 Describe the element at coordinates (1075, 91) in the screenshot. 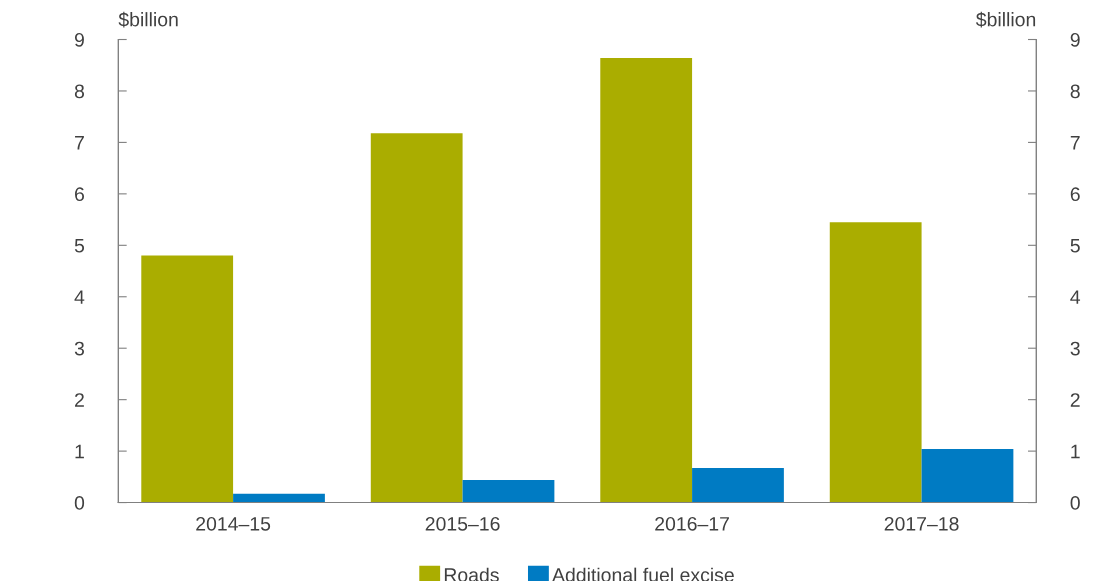

I see `y2-tick-label: 8` at that location.